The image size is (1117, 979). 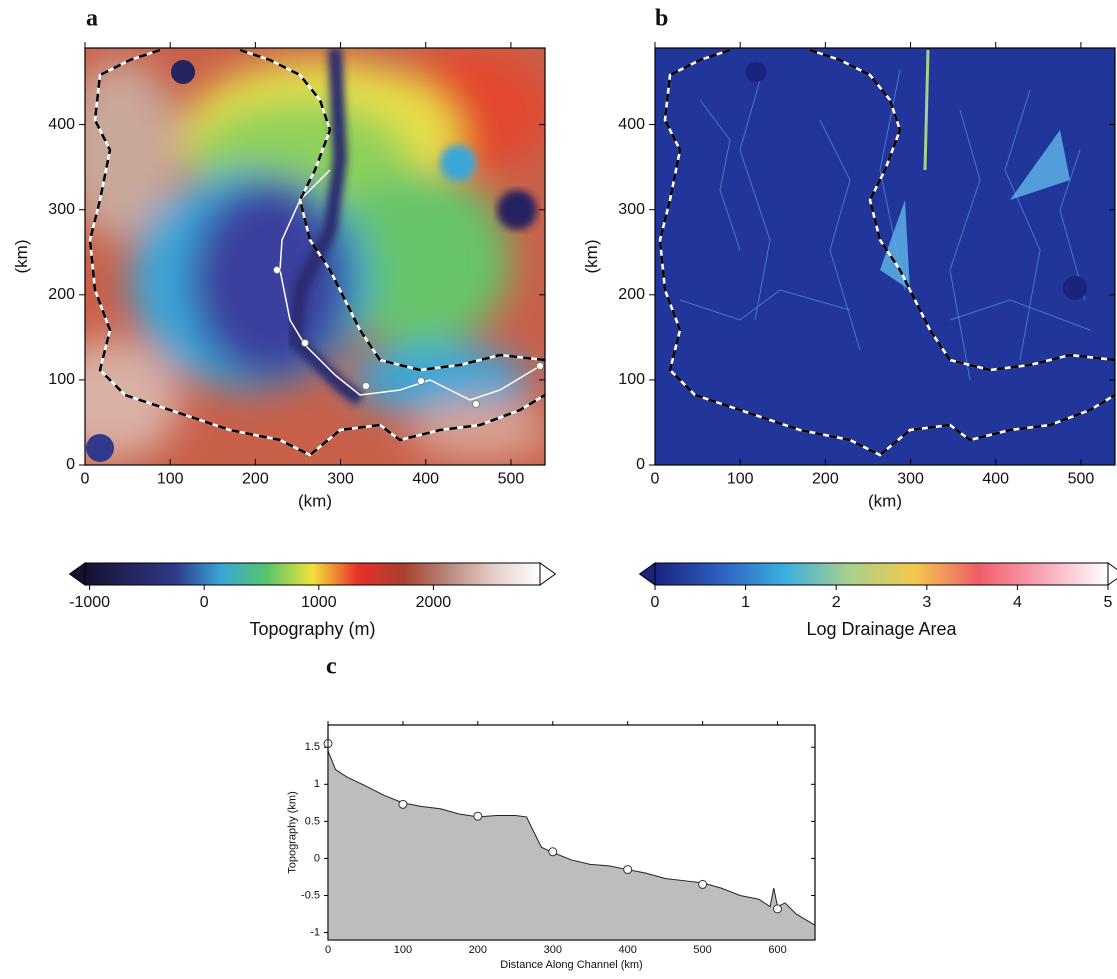 I want to click on colorbar-tick-label: 1, so click(x=745, y=602).